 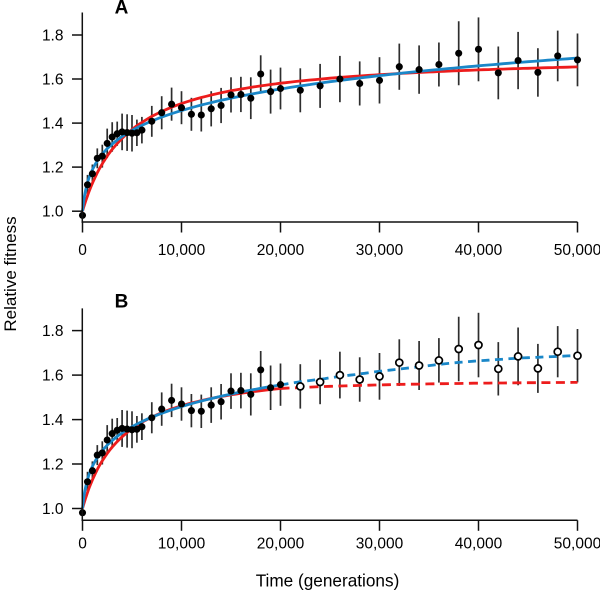 I want to click on svg-text: B, so click(x=122, y=302).